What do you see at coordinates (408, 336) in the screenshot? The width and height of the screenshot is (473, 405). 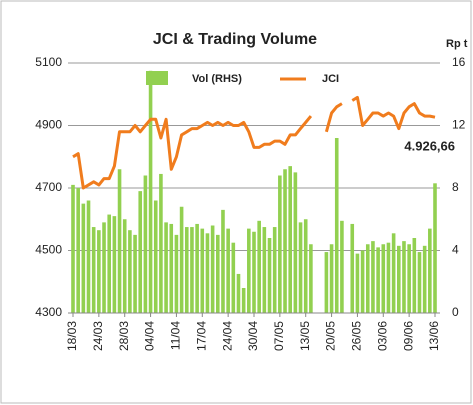 I see `x-tick-label: 09/06` at bounding box center [408, 336].